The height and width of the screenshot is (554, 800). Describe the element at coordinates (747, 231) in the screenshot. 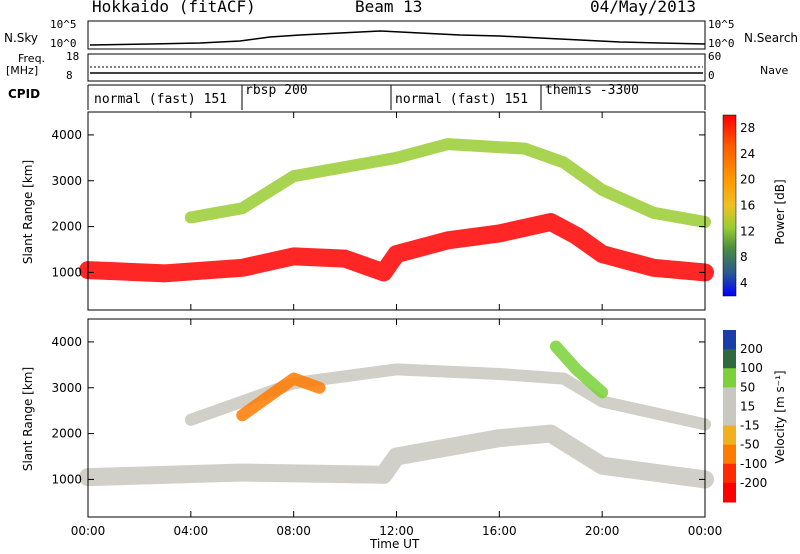

I see `power-colorbar-tick: 12` at that location.